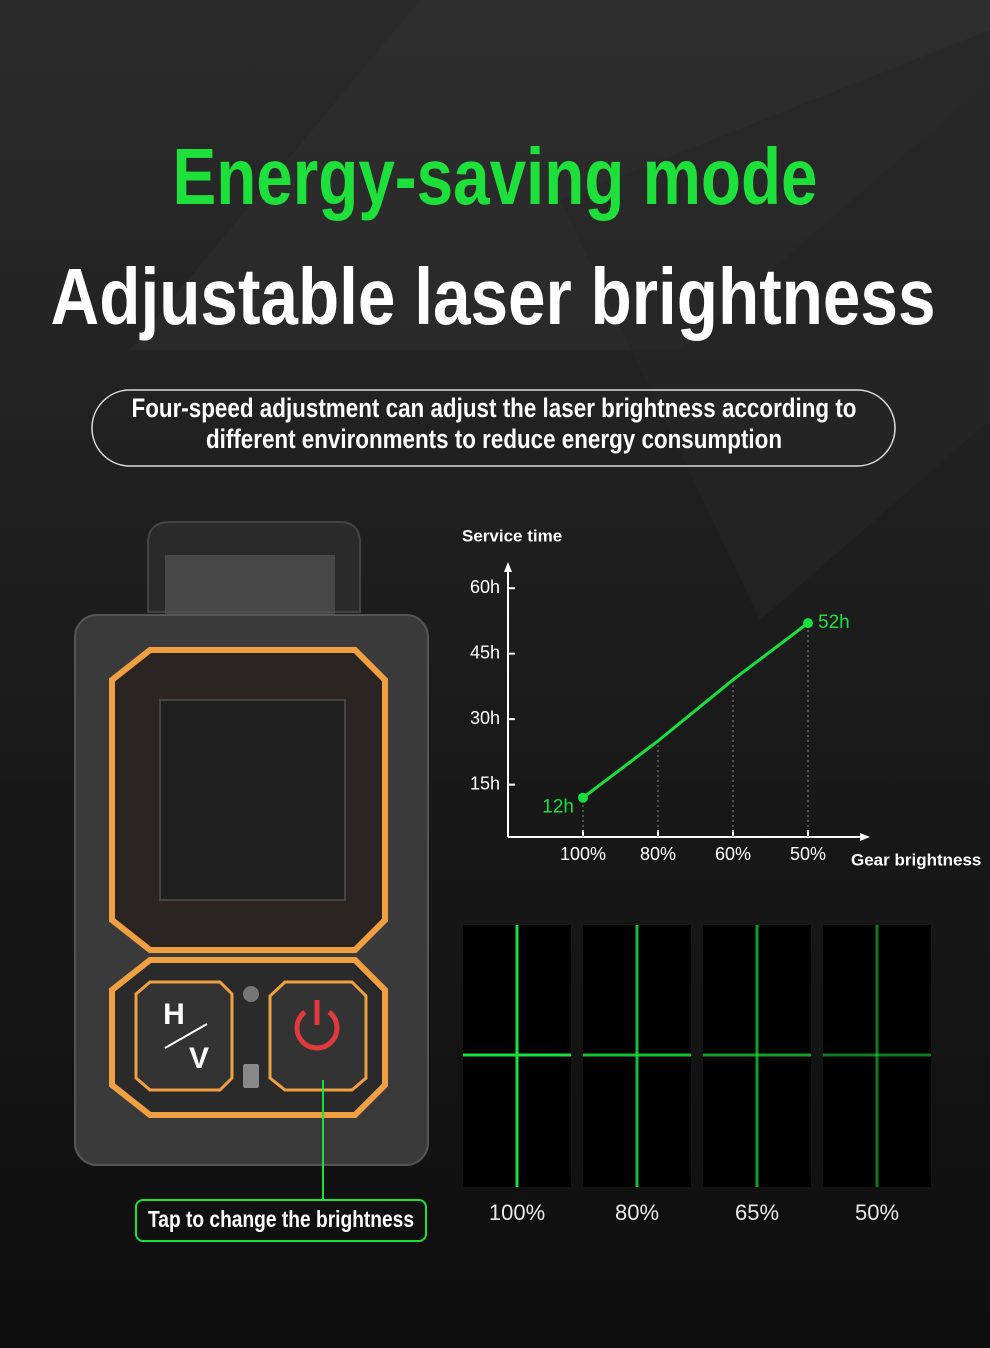 Image resolution: width=990 pixels, height=1348 pixels. What do you see at coordinates (317, 1030) in the screenshot?
I see `power-icon` at bounding box center [317, 1030].